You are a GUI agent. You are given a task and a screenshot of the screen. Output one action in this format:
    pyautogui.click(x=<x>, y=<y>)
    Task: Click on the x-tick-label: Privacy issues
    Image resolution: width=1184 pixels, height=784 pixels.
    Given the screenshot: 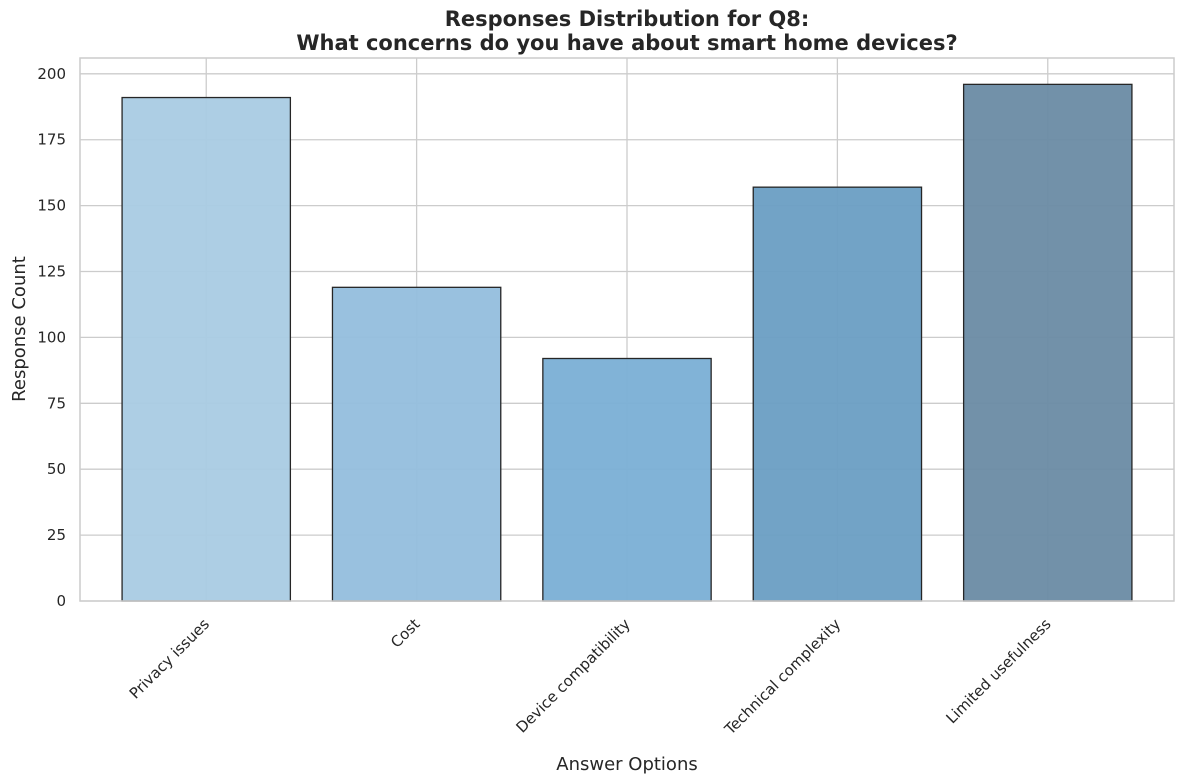 What is the action you would take?
    pyautogui.click(x=169, y=658)
    